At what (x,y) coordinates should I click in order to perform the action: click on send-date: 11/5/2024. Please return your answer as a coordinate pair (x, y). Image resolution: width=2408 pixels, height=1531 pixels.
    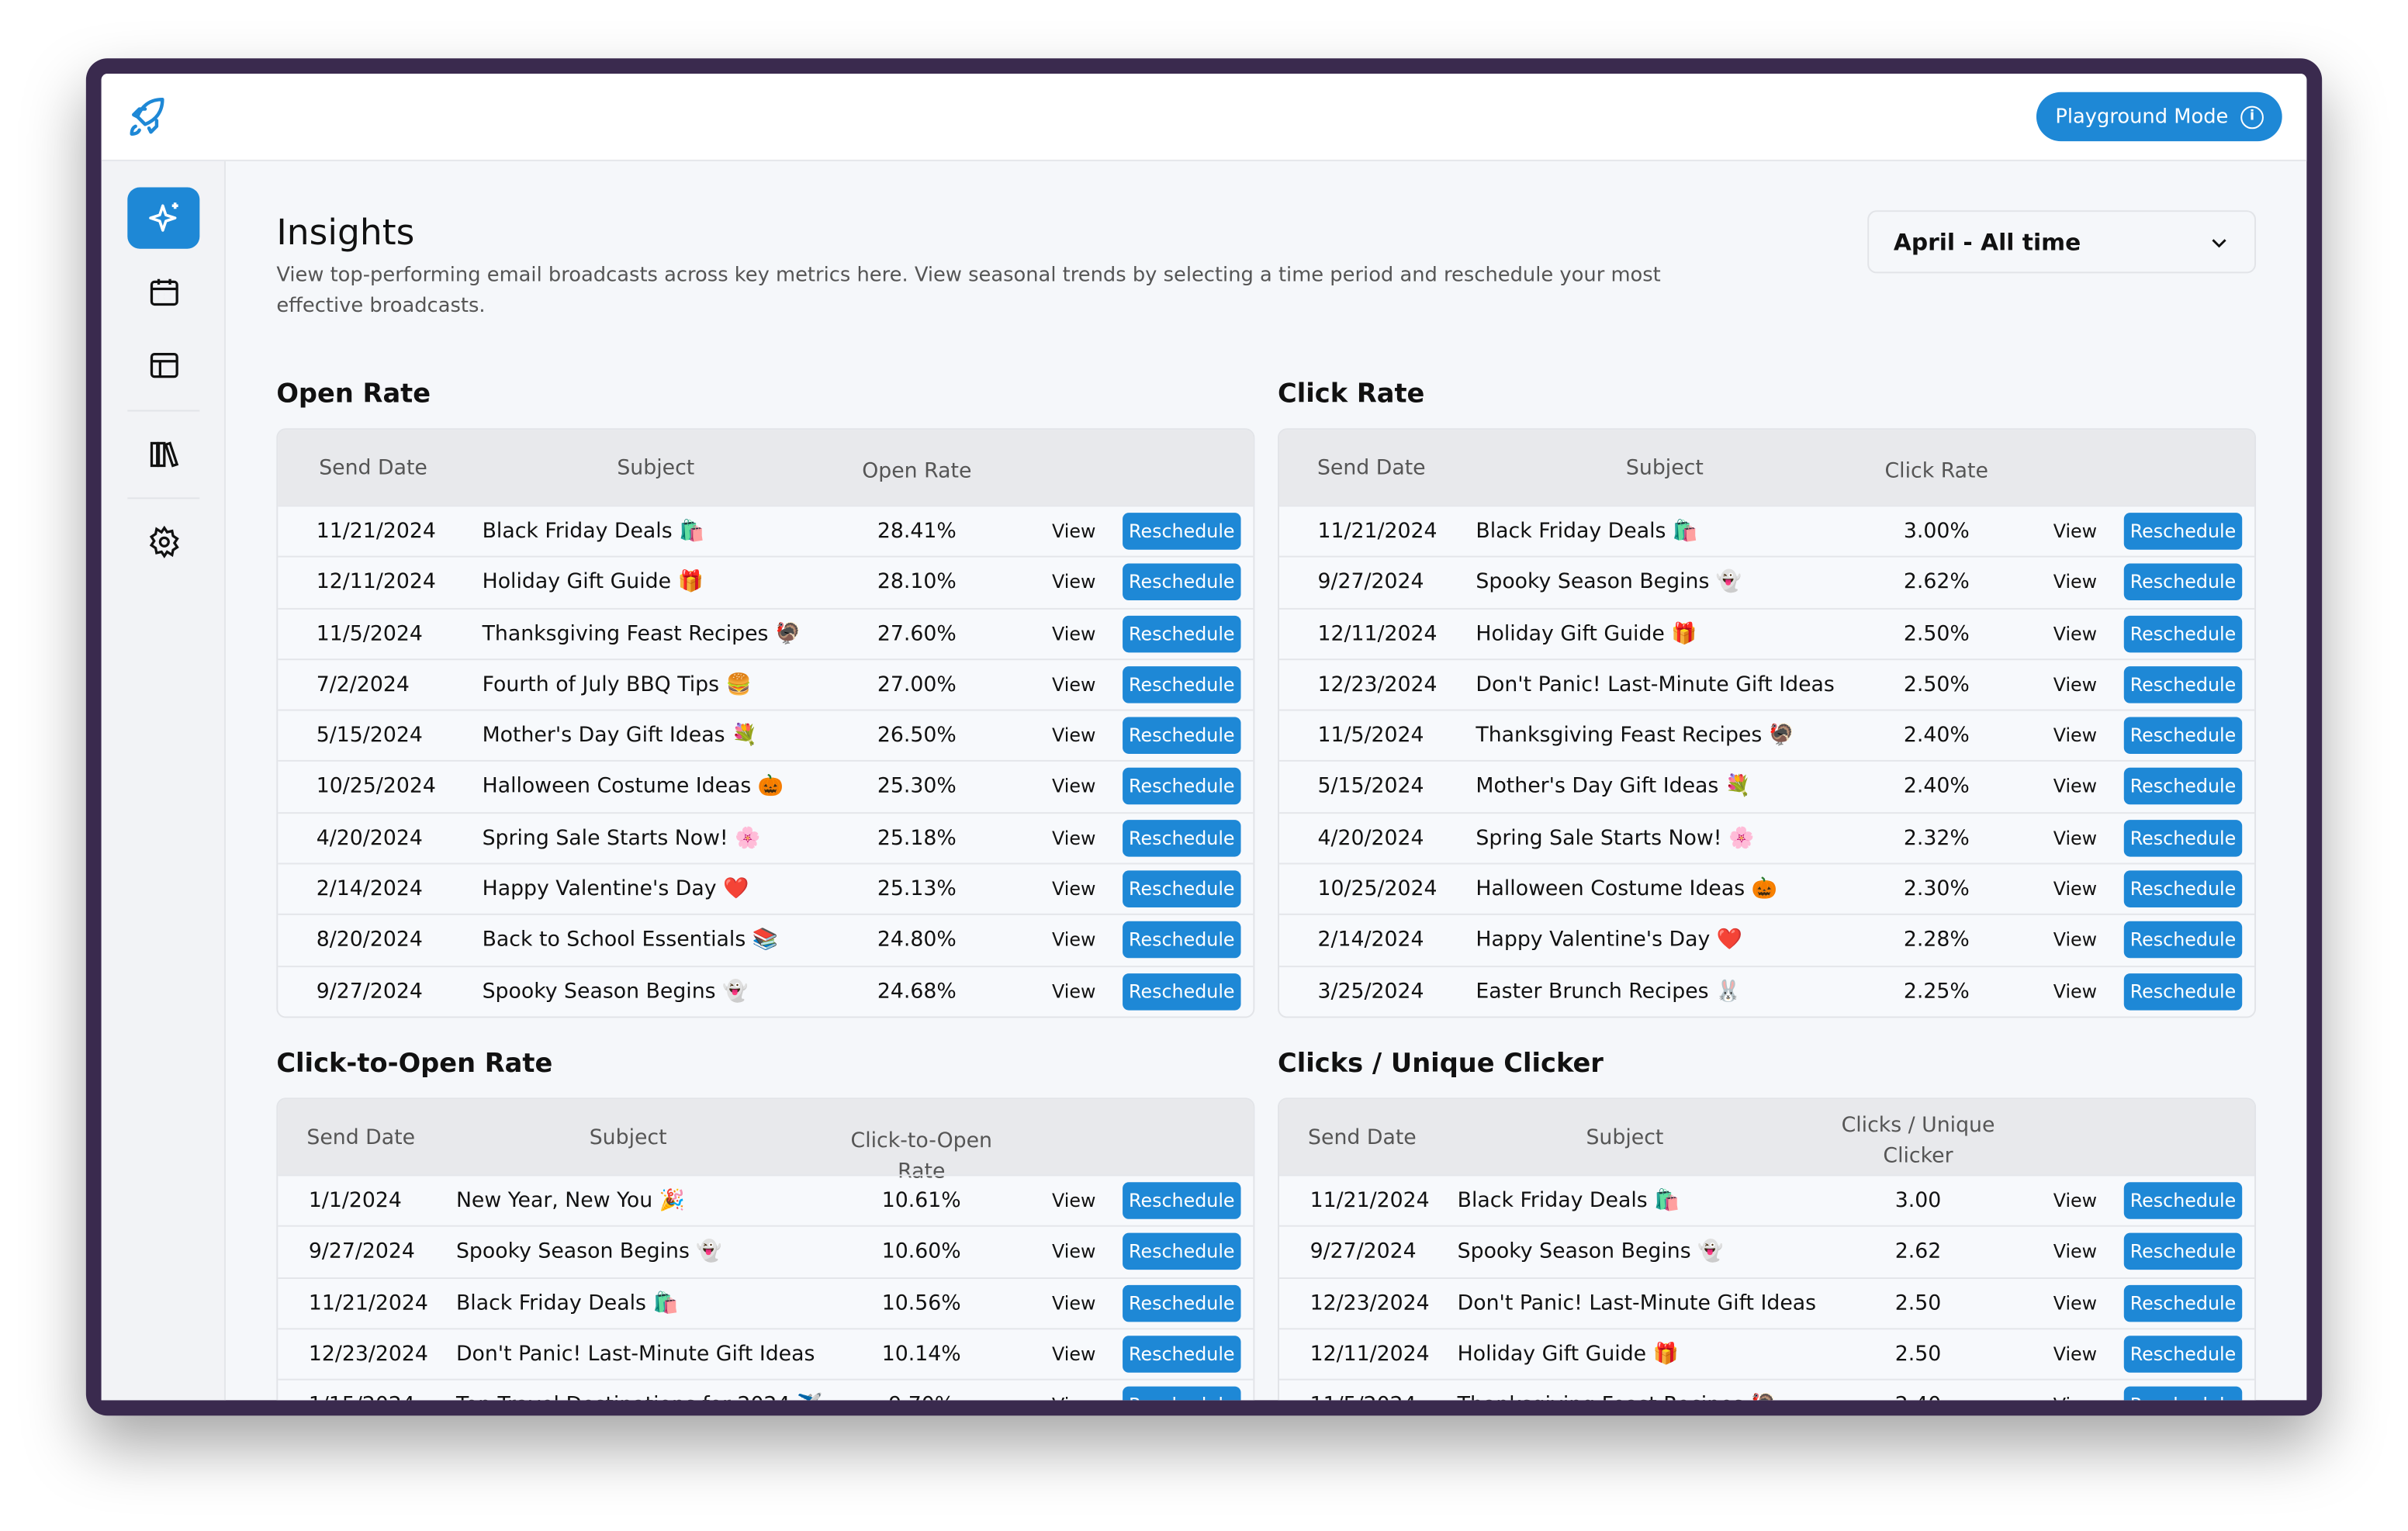
    Looking at the image, I should click on (369, 633).